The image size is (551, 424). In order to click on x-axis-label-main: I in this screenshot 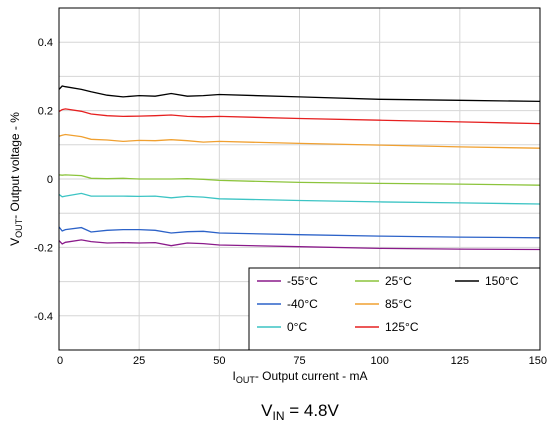, I will do `click(233, 376)`.